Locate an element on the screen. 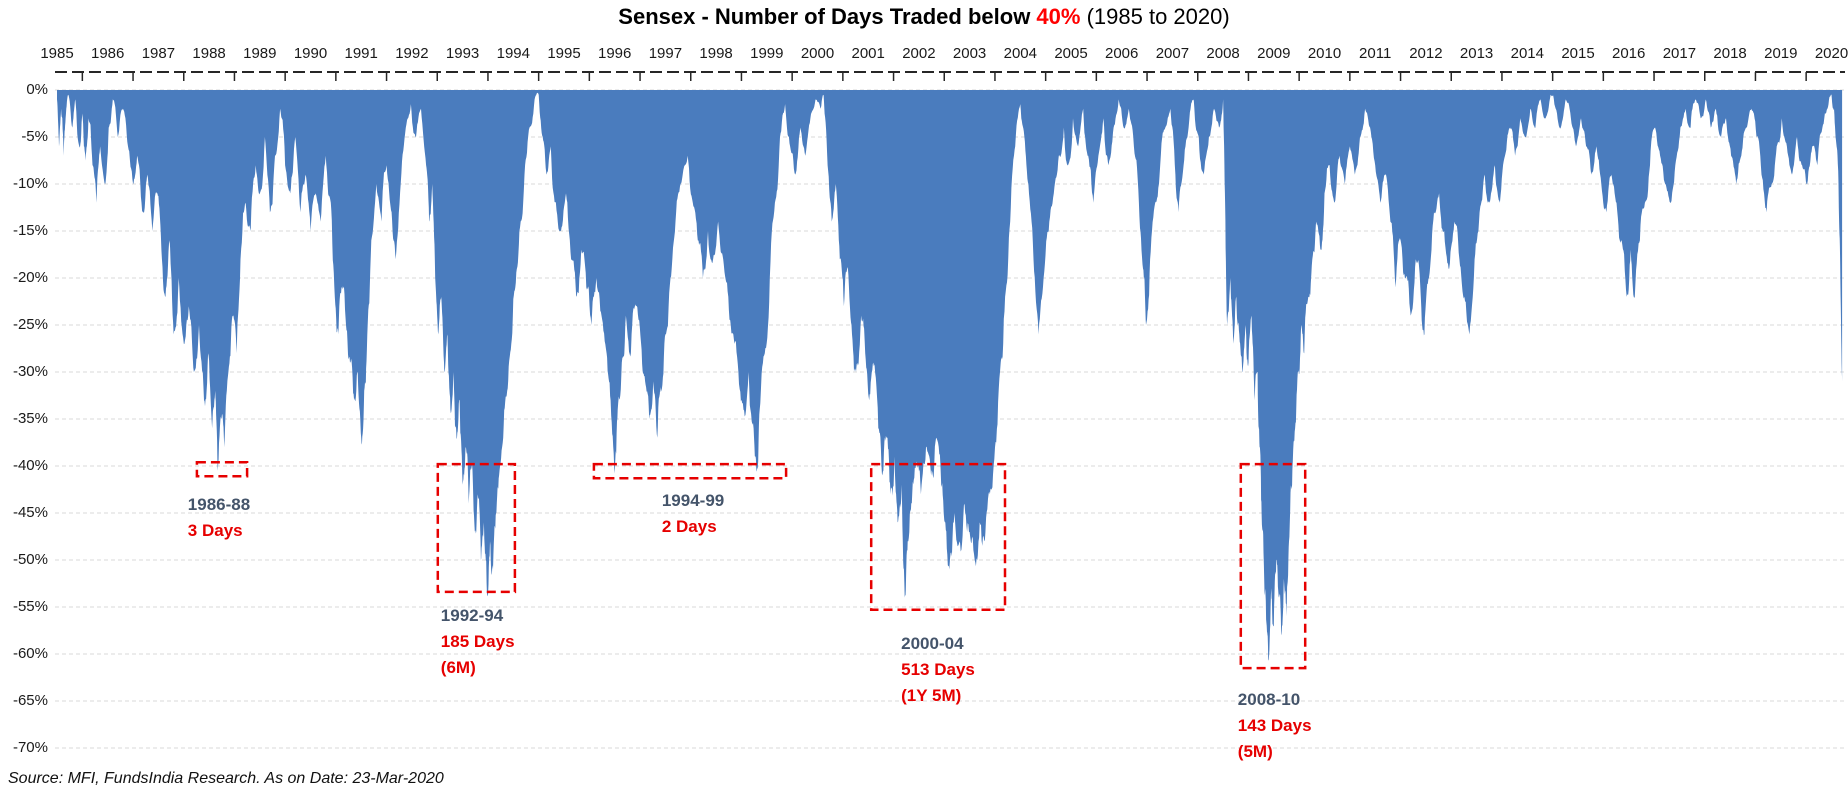 This screenshot has width=1848, height=798. annotation-days: (5M) is located at coordinates (1255, 751).